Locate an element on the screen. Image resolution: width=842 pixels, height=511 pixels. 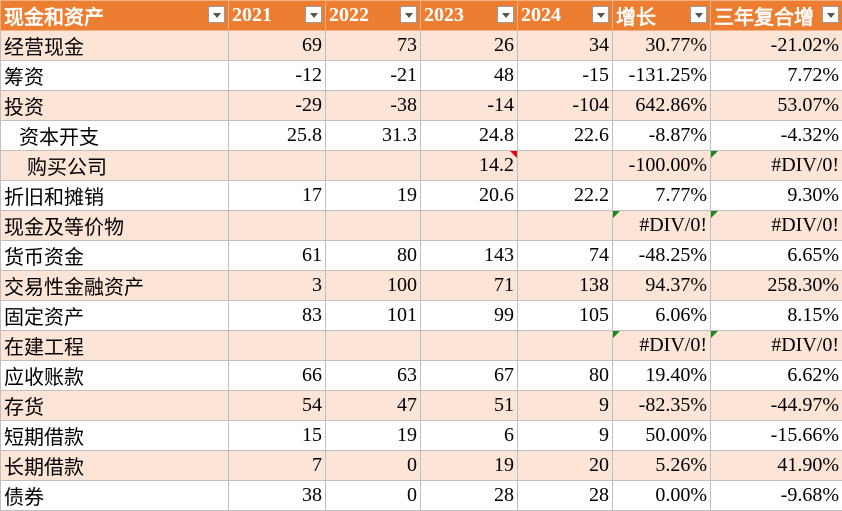
row-label: 存货 is located at coordinates (115, 406).